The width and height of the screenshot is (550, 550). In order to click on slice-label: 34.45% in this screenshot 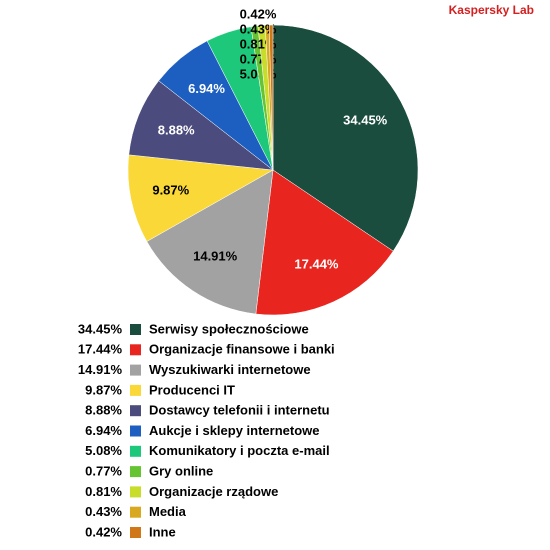, I will do `click(365, 119)`.